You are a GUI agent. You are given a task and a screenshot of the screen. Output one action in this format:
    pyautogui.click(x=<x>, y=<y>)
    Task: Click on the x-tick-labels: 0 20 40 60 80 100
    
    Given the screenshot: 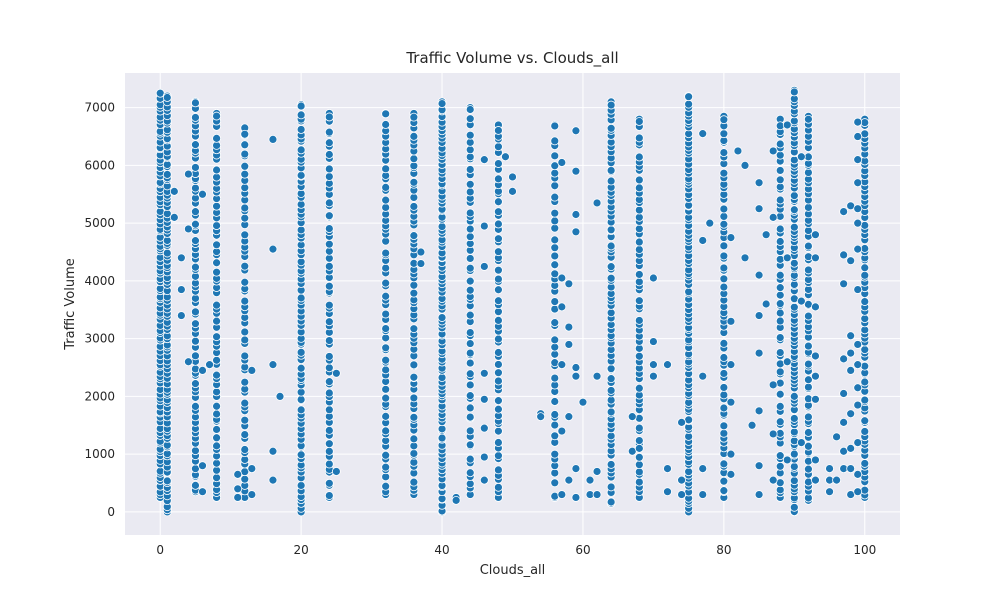 What is the action you would take?
    pyautogui.click(x=516, y=550)
    